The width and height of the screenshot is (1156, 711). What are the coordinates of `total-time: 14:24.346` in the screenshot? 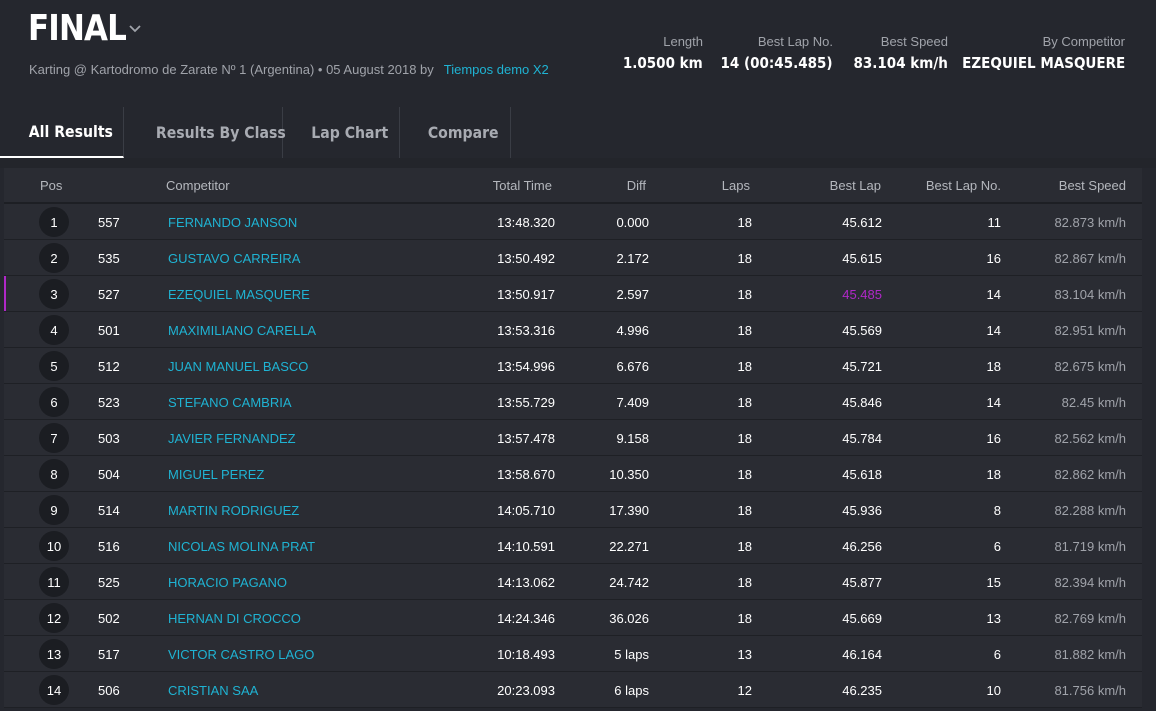 It's located at (526, 618).